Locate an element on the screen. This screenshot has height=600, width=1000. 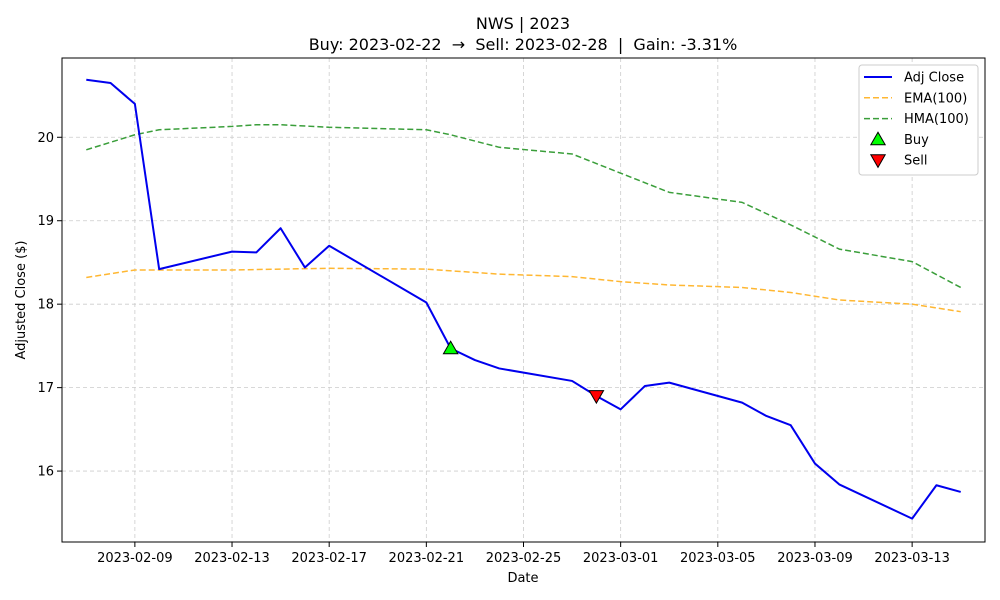
y-tick-label: 16 is located at coordinates (45, 472).